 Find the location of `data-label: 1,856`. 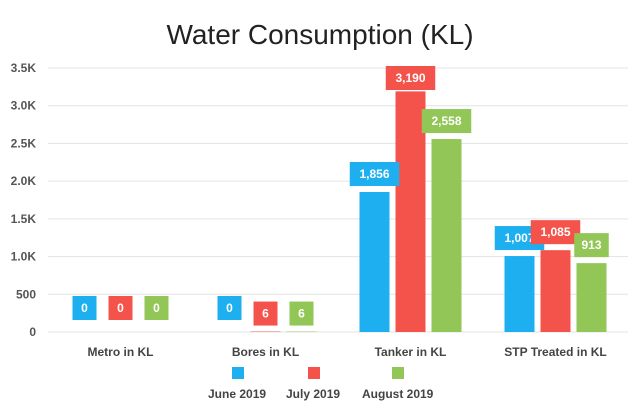

data-label: 1,856 is located at coordinates (374, 174).